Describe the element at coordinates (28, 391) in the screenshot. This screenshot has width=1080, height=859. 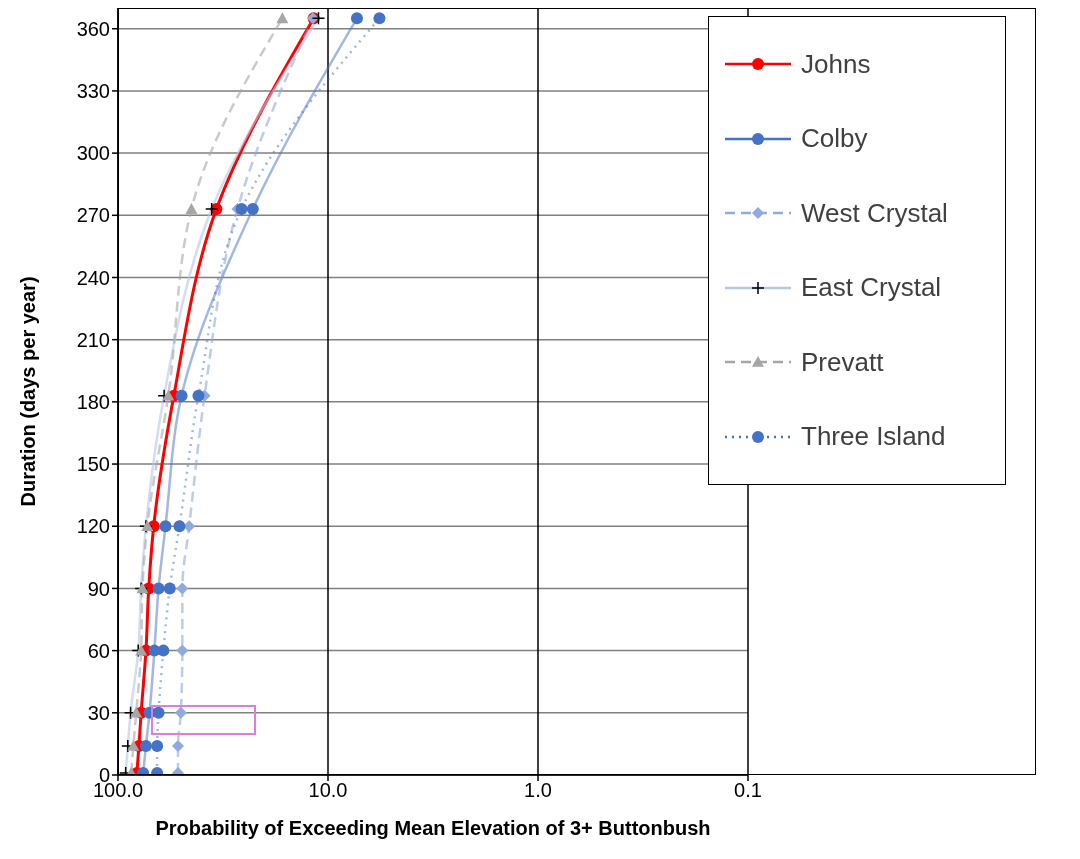
I see `y-axis-title: Duration (days per year)` at that location.